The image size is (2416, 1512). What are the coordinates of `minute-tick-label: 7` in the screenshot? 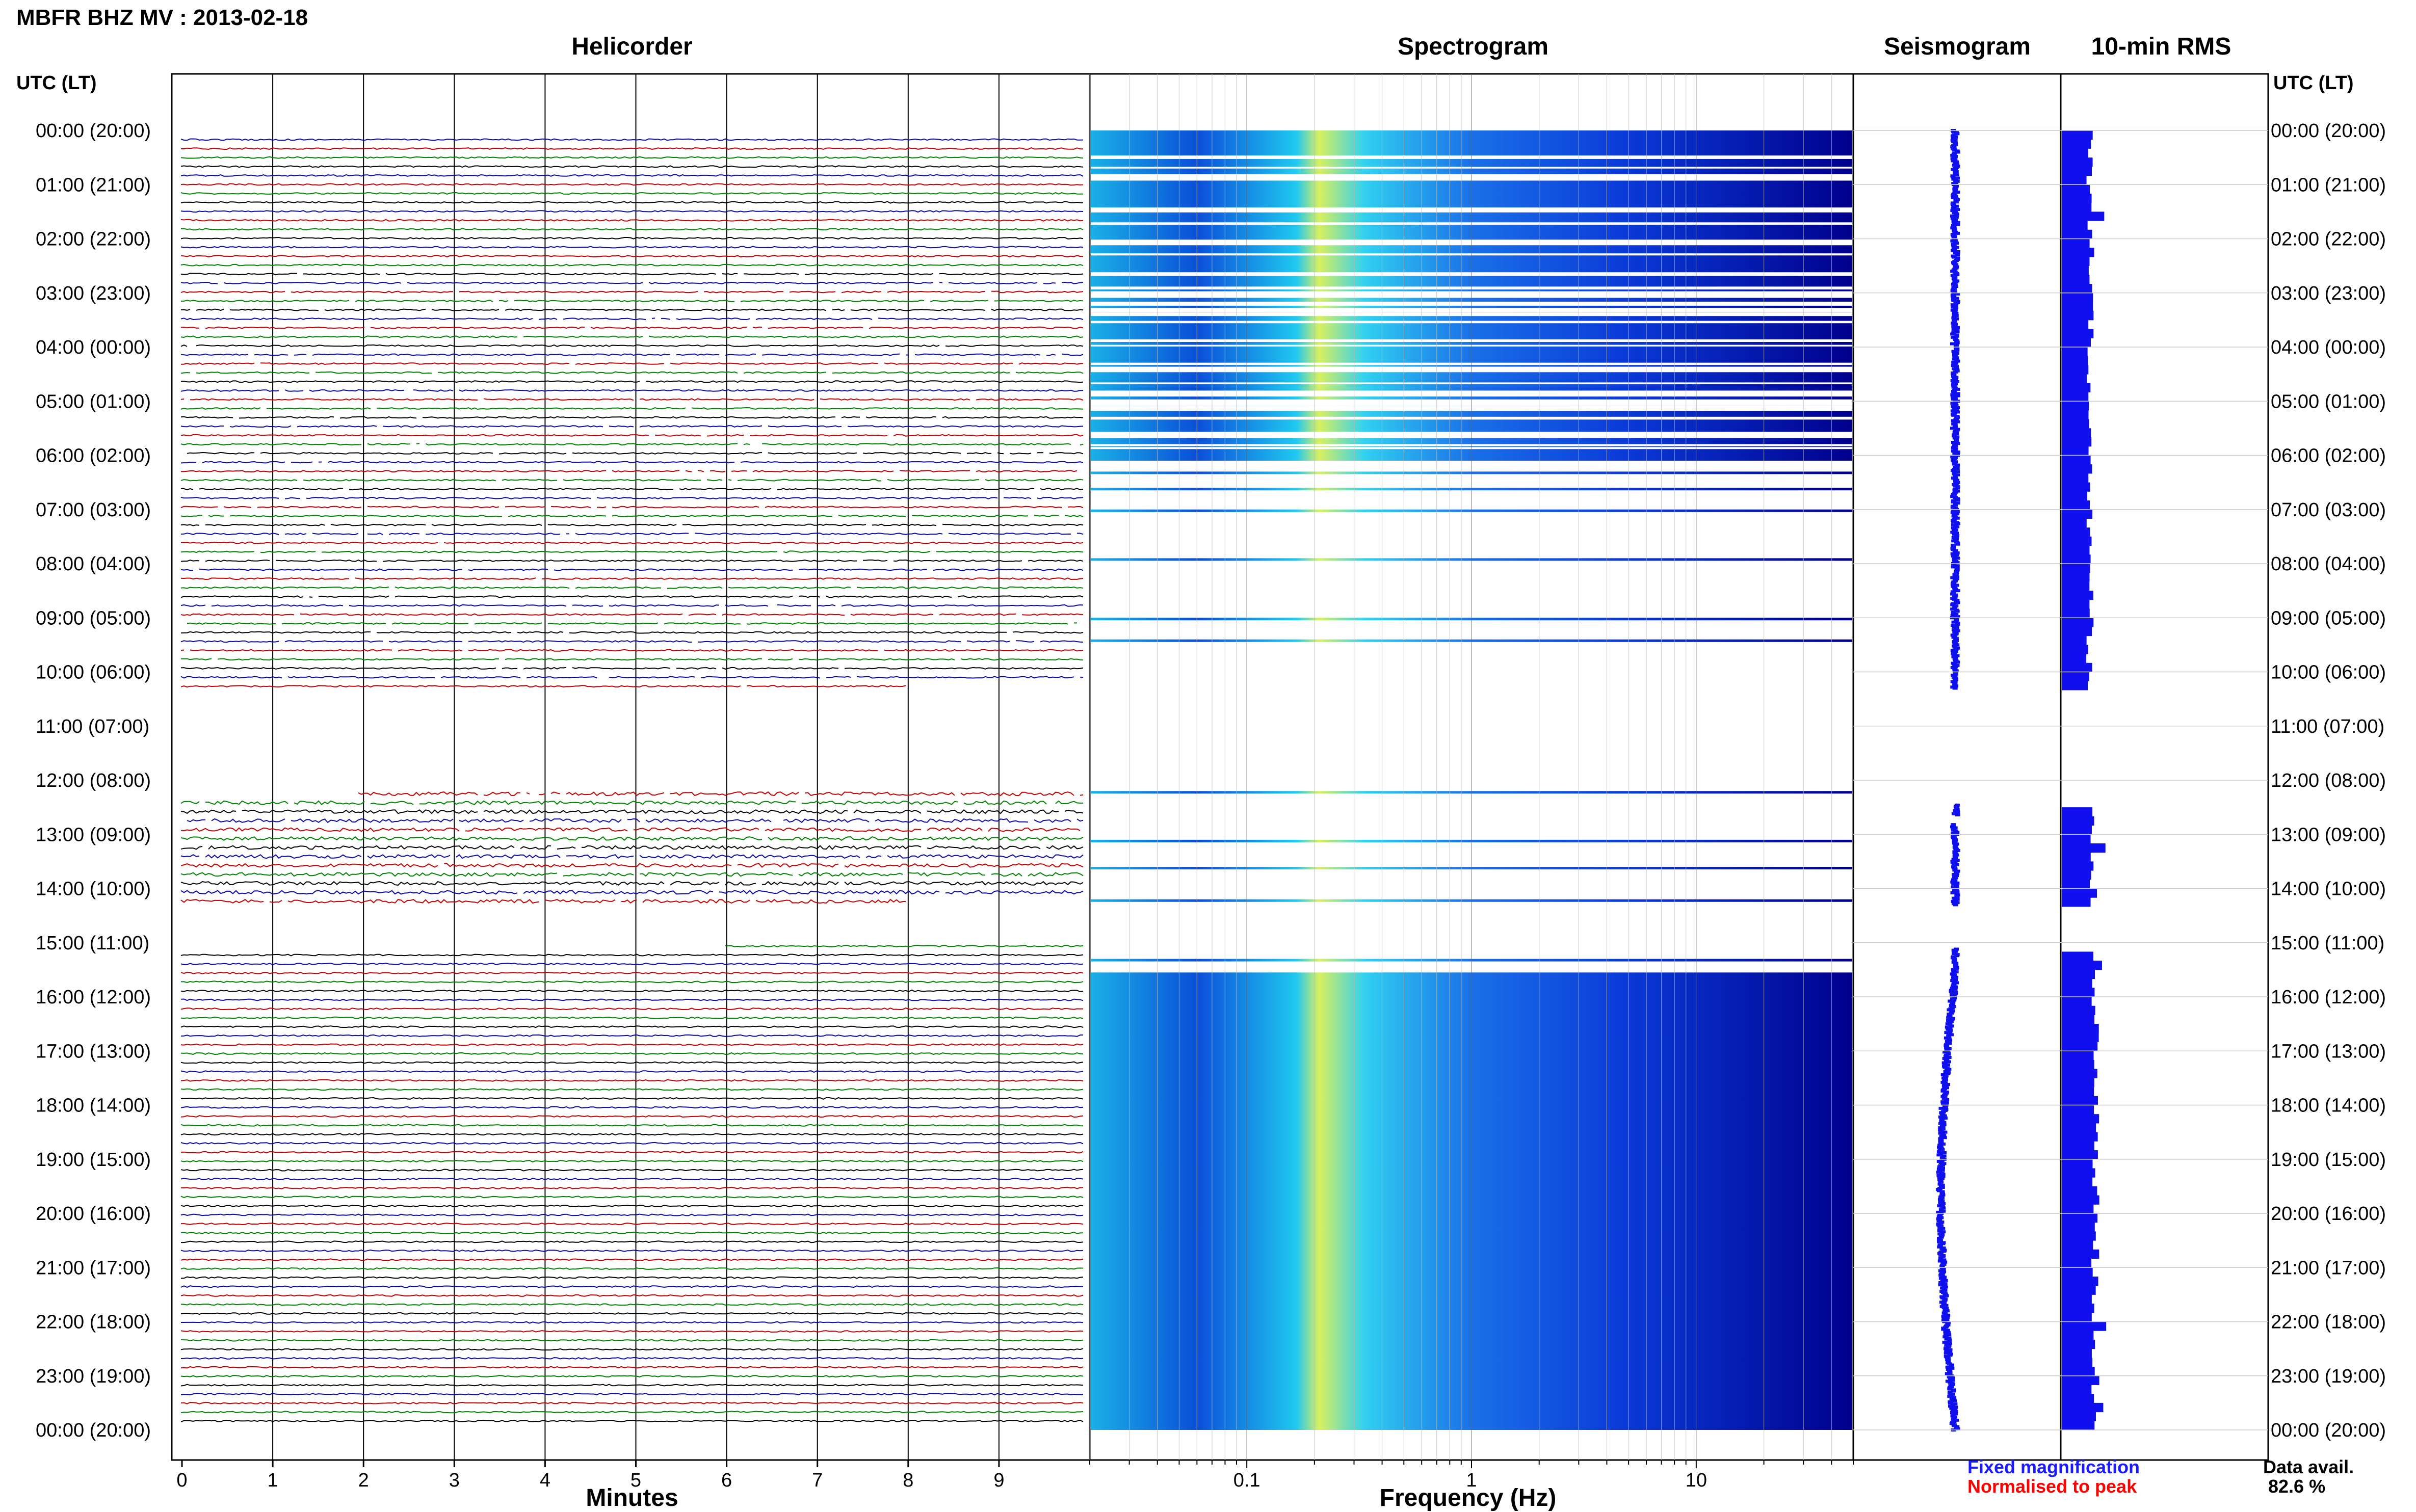 It's located at (818, 1480).